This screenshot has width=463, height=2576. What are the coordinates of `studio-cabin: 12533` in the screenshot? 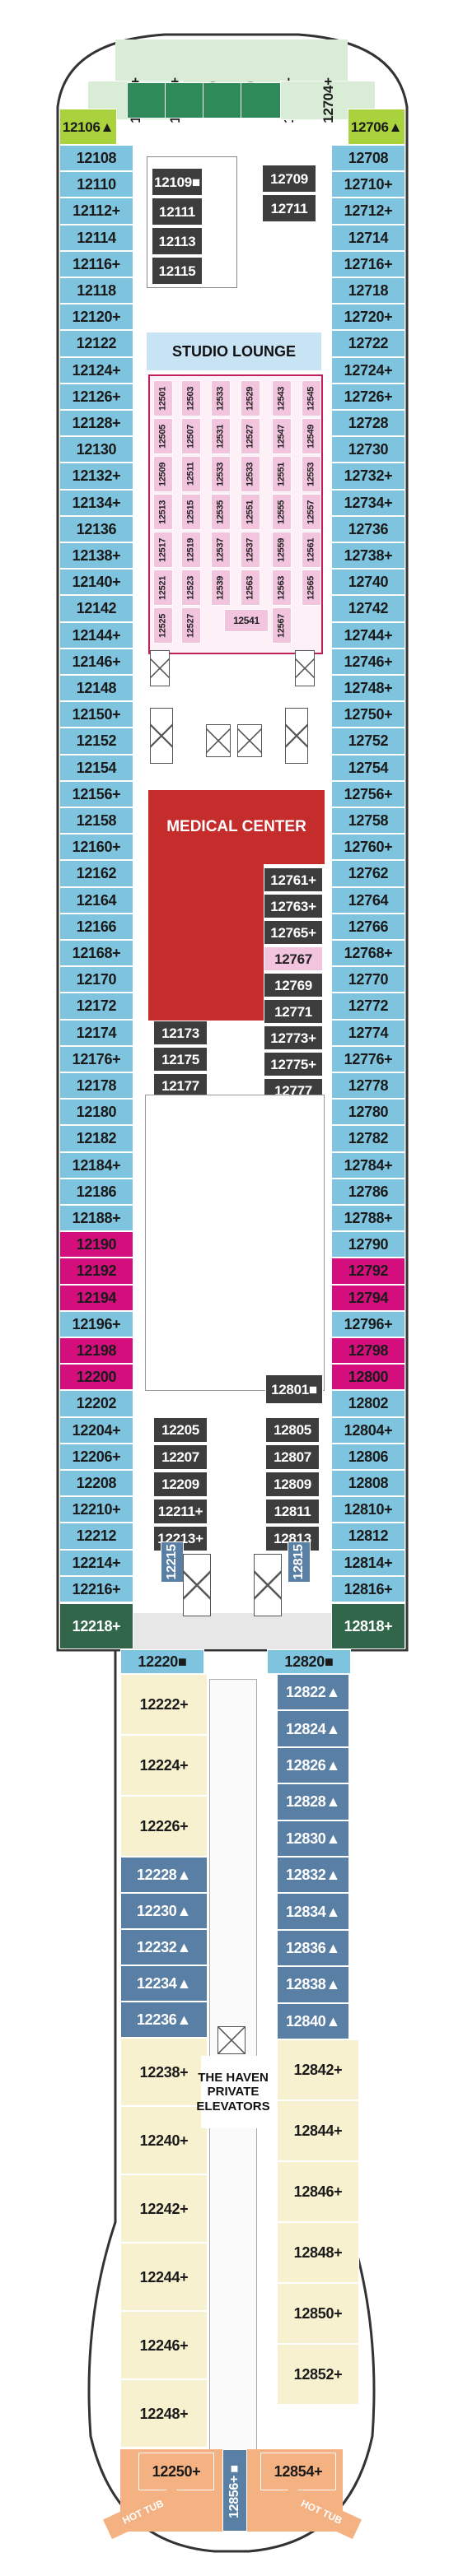 It's located at (221, 398).